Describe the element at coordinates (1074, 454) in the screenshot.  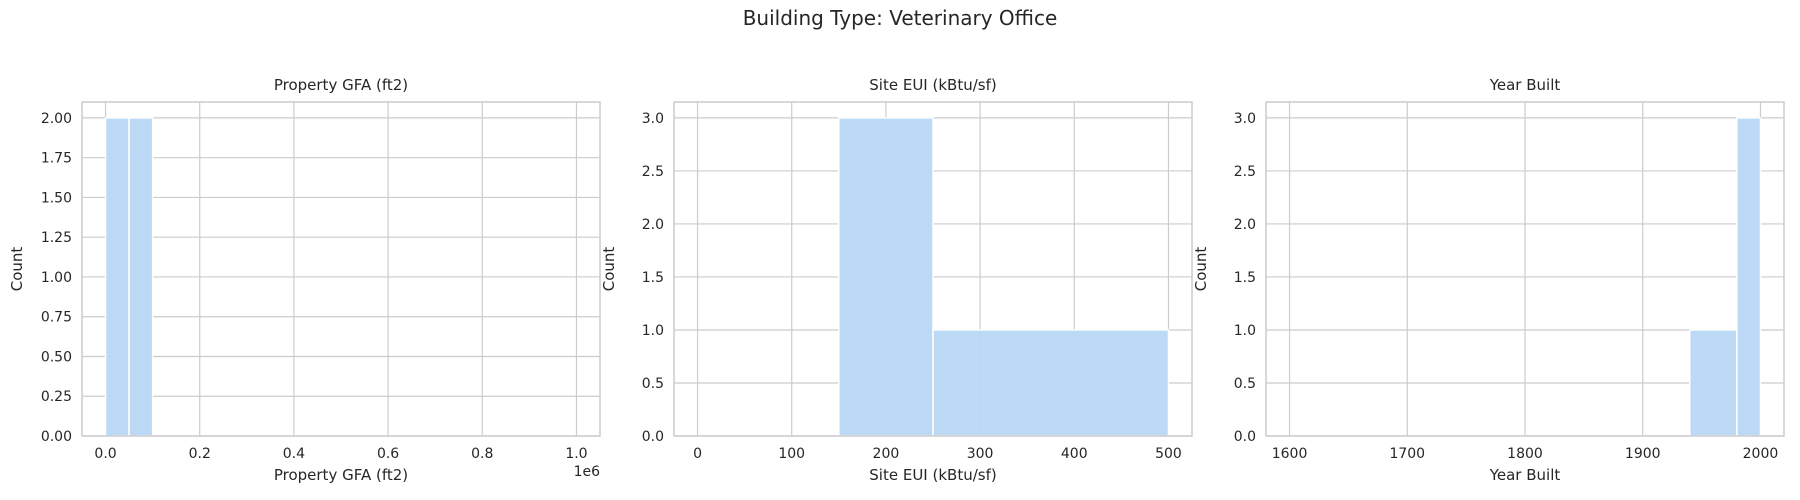
I see `x-tick-label: 400` at that location.